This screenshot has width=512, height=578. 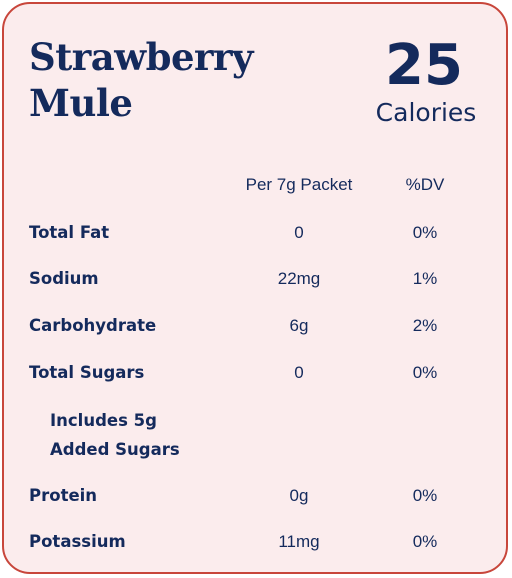 What do you see at coordinates (424, 65) in the screenshot?
I see `calories-value: 25` at bounding box center [424, 65].